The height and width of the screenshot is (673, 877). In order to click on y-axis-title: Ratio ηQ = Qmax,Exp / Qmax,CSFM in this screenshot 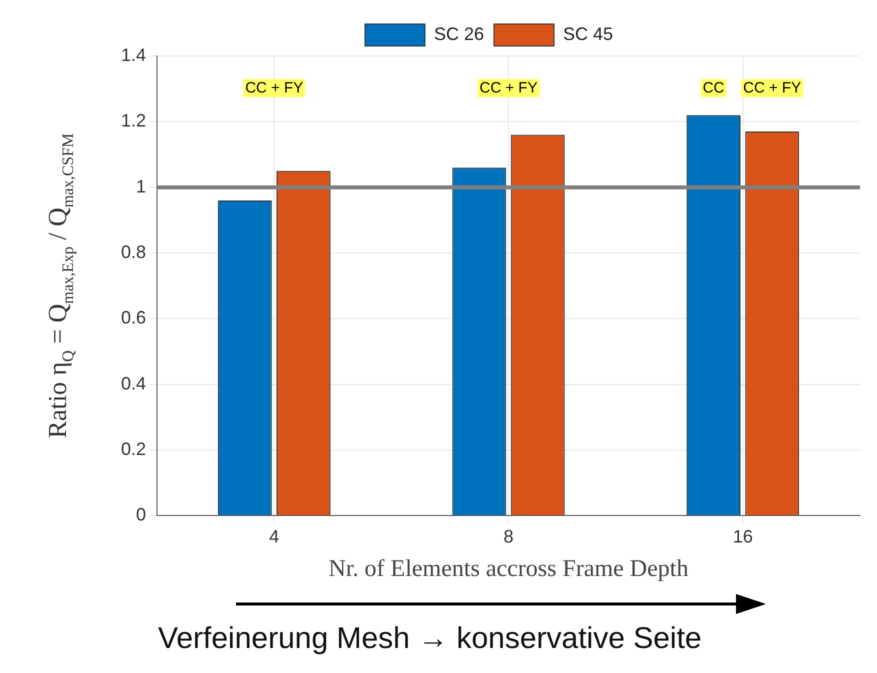, I will do `click(60, 285)`.